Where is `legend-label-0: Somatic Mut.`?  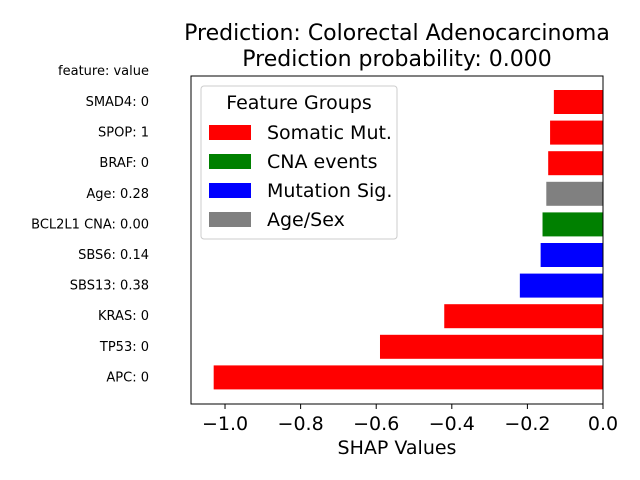
legend-label-0: Somatic Mut. is located at coordinates (329, 133).